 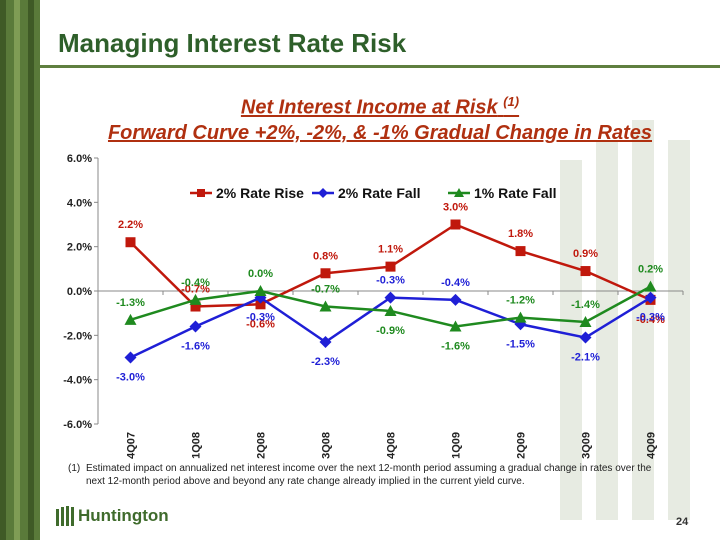 I want to click on data-label: 0.8%, so click(x=325, y=256).